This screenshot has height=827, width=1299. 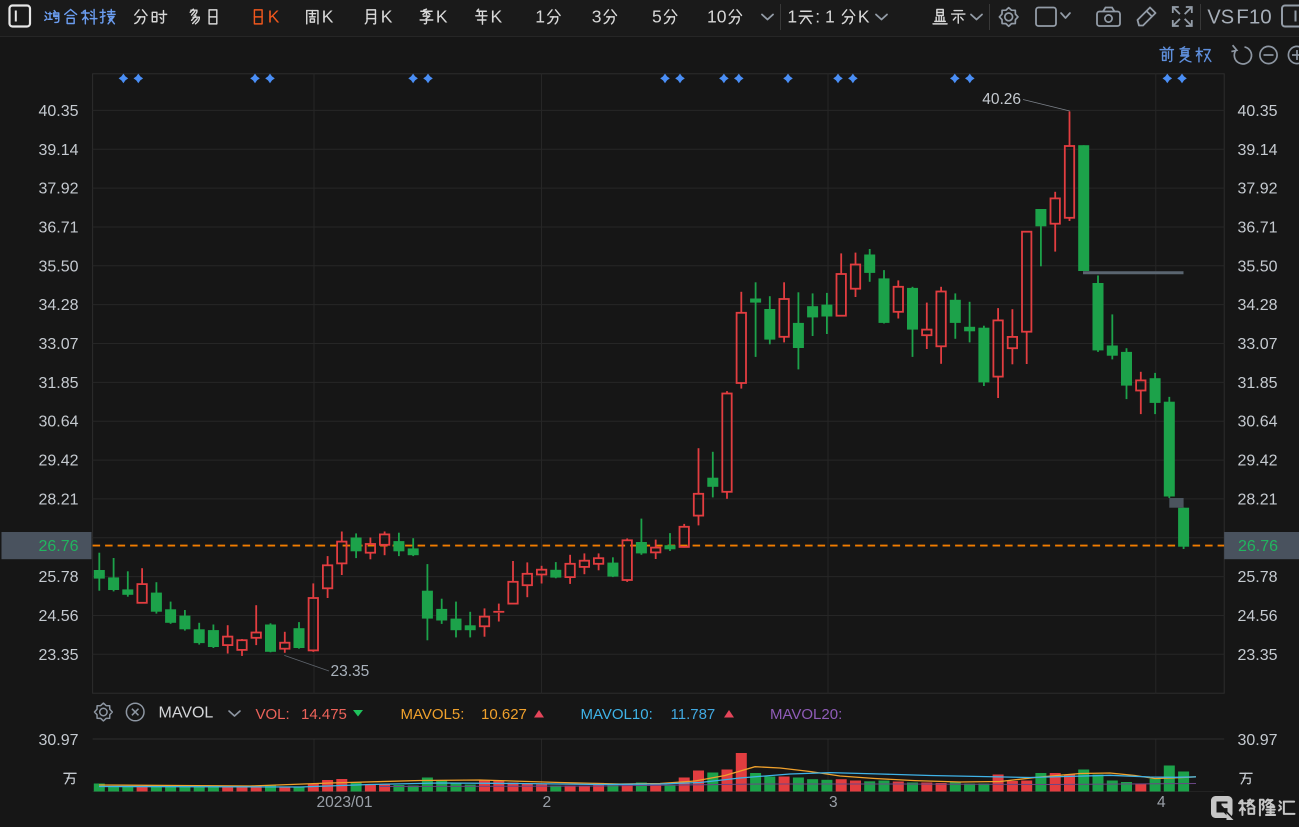 I want to click on svg-text: 5, so click(x=657, y=16).